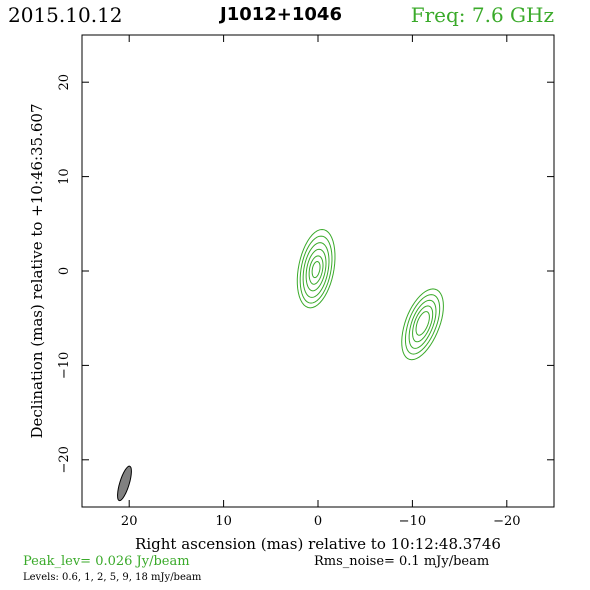  I want to click on beam-shape, so click(124, 483).